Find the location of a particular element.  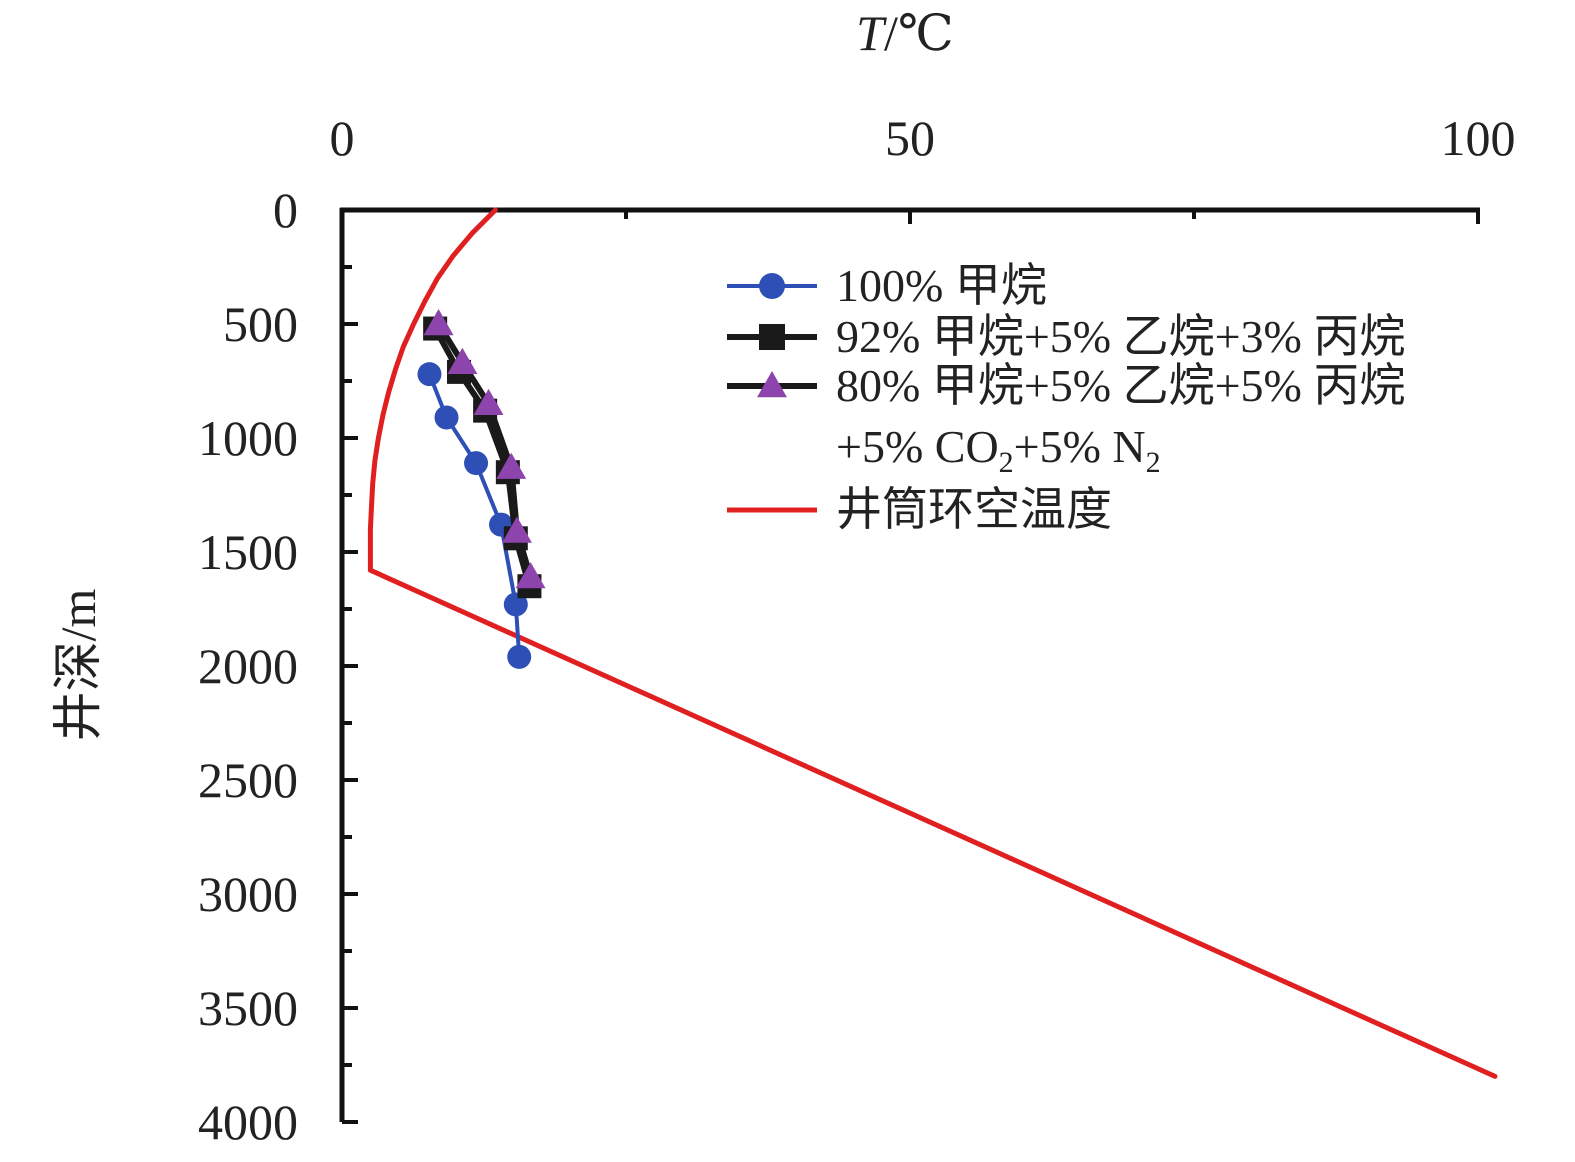

y-tick-label: 0 is located at coordinates (285, 210).